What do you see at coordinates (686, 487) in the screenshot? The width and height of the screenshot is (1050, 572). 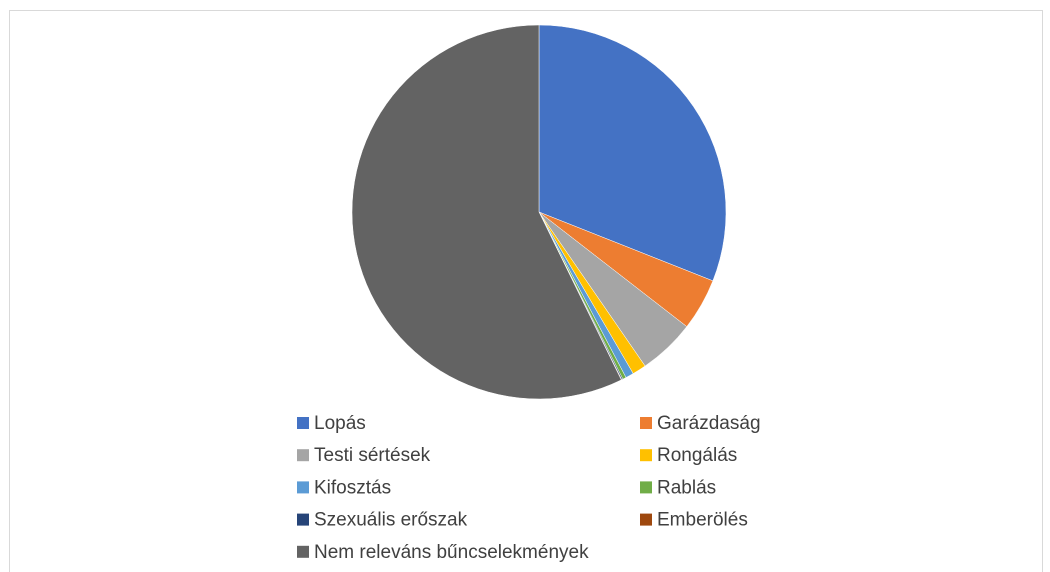 I see `legend-label: Rablás` at bounding box center [686, 487].